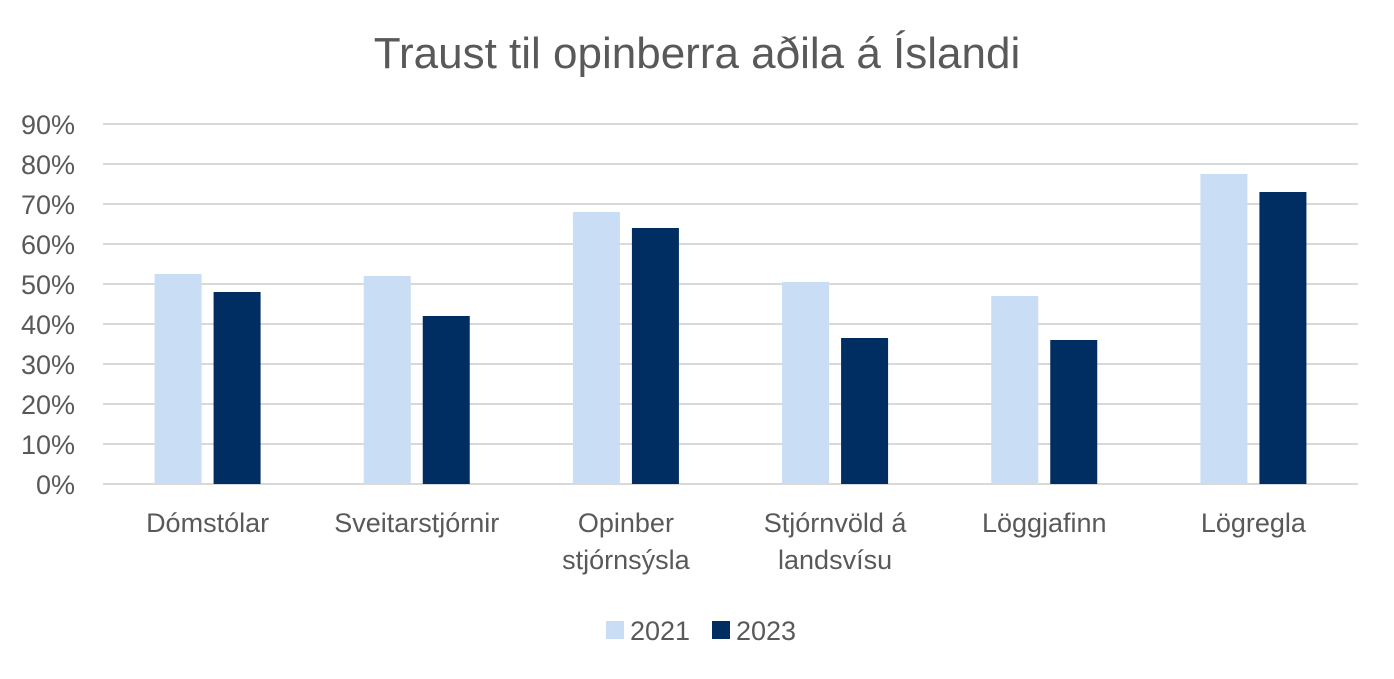  I want to click on y-tick-label: 10%, so click(48, 445).